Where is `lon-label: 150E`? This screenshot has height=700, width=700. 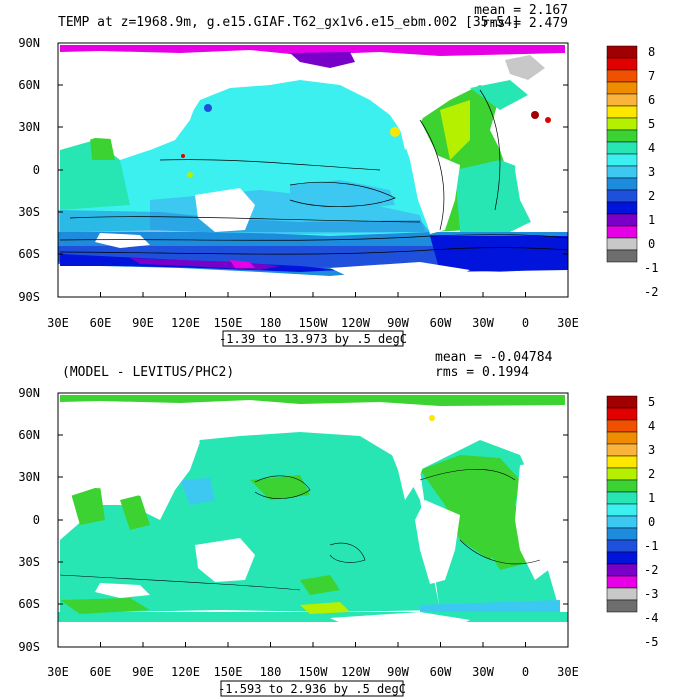
lon-label: 150E is located at coordinates (228, 323).